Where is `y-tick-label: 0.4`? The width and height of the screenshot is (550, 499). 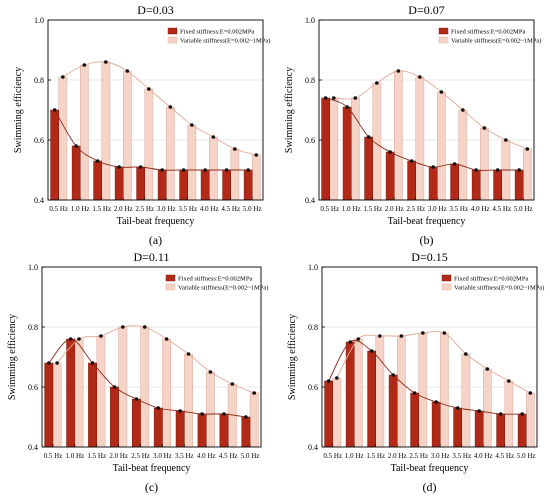 y-tick-label: 0.4 is located at coordinates (313, 447).